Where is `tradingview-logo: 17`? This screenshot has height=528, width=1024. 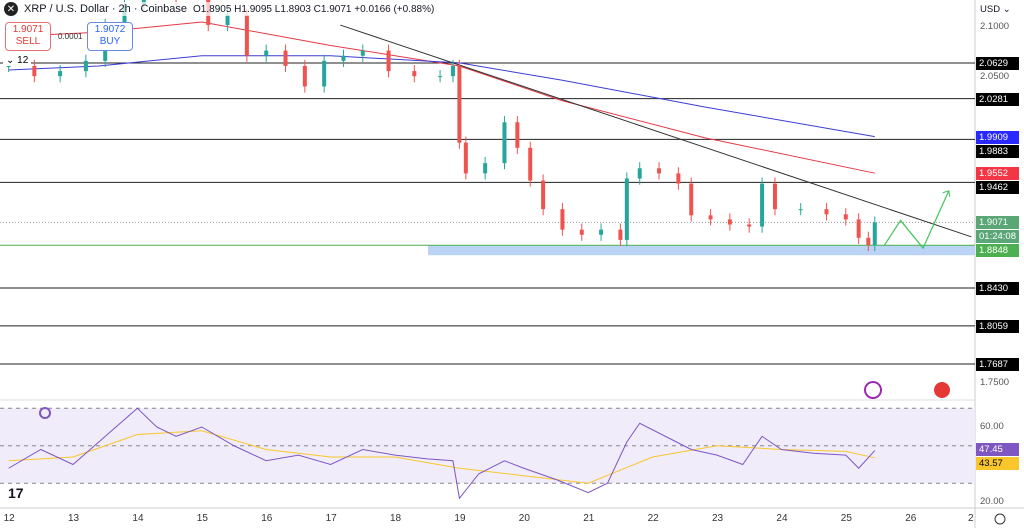 tradingview-logo: 17 is located at coordinates (16, 493).